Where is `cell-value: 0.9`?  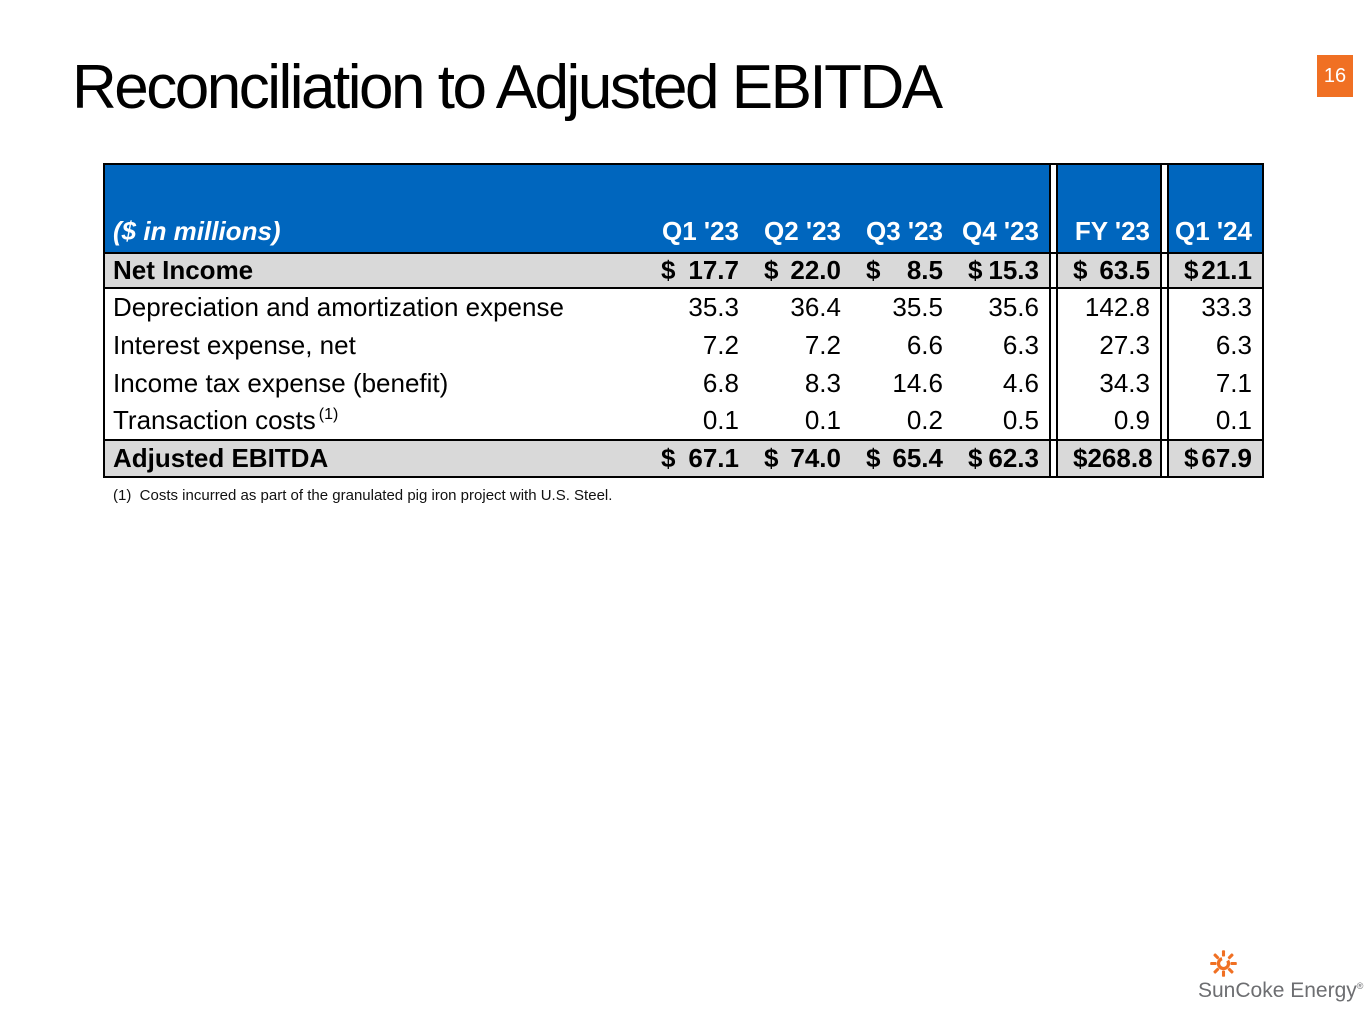 cell-value: 0.9 is located at coordinates (1131, 420).